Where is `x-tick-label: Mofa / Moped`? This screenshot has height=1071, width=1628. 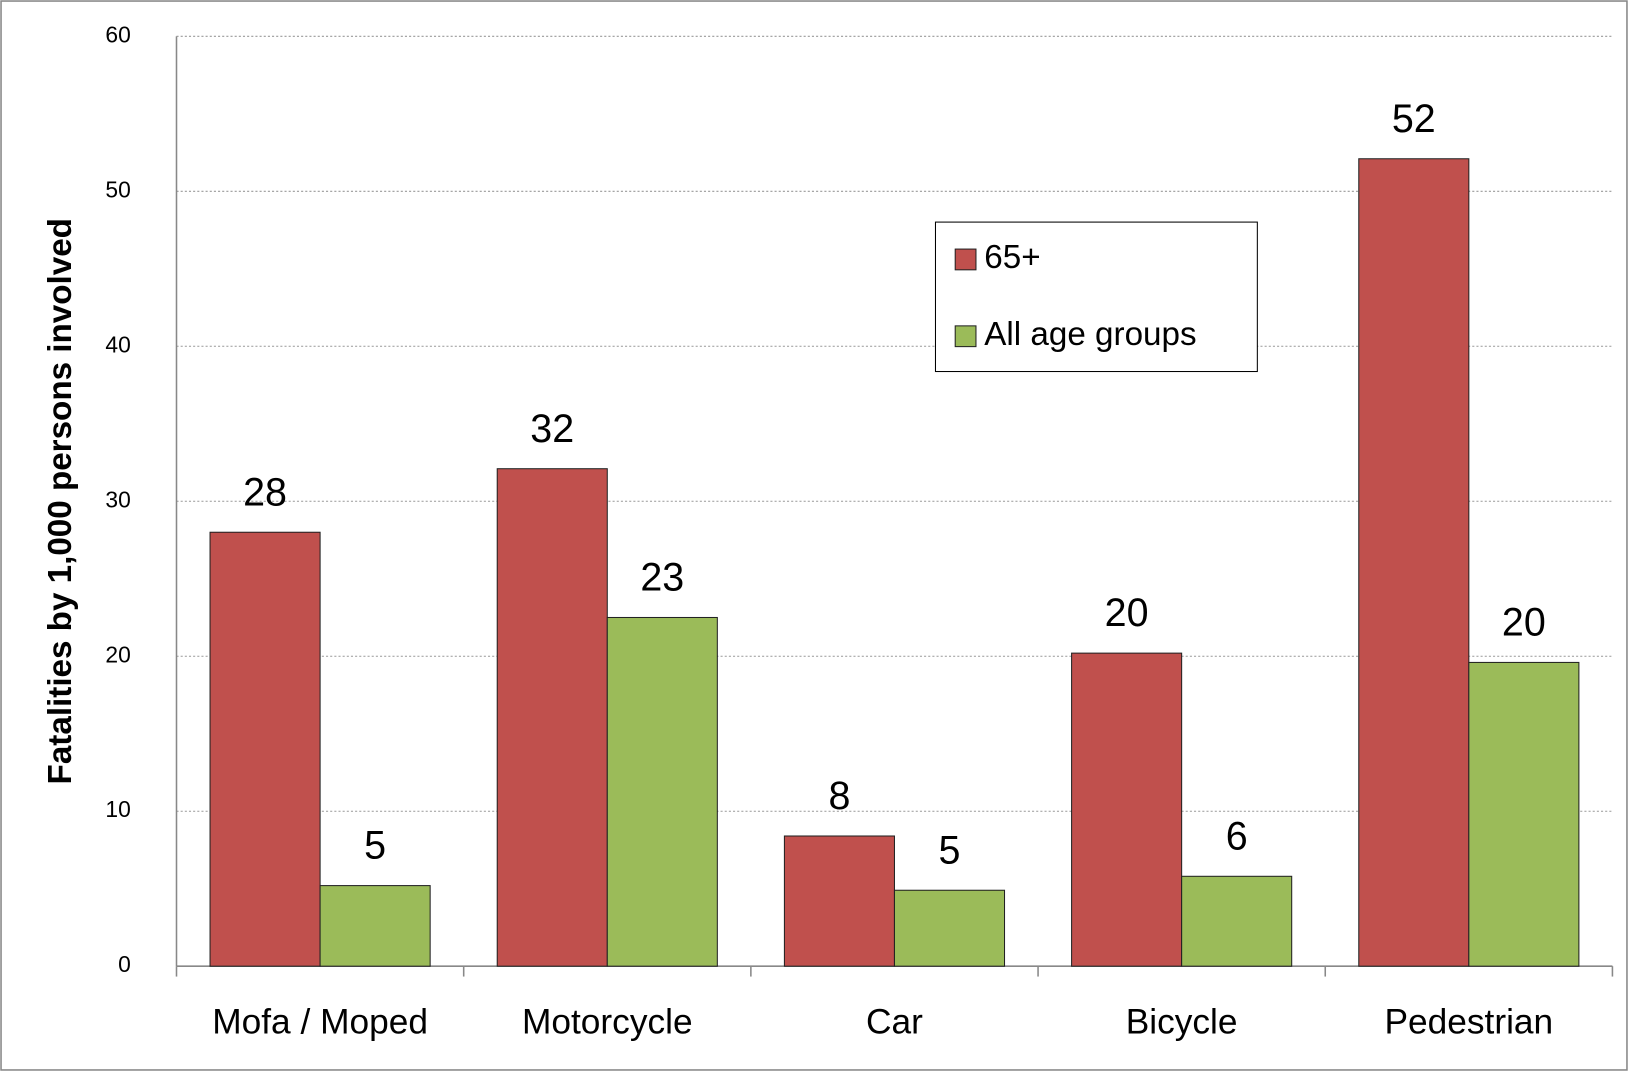
x-tick-label: Mofa / Moped is located at coordinates (320, 1022).